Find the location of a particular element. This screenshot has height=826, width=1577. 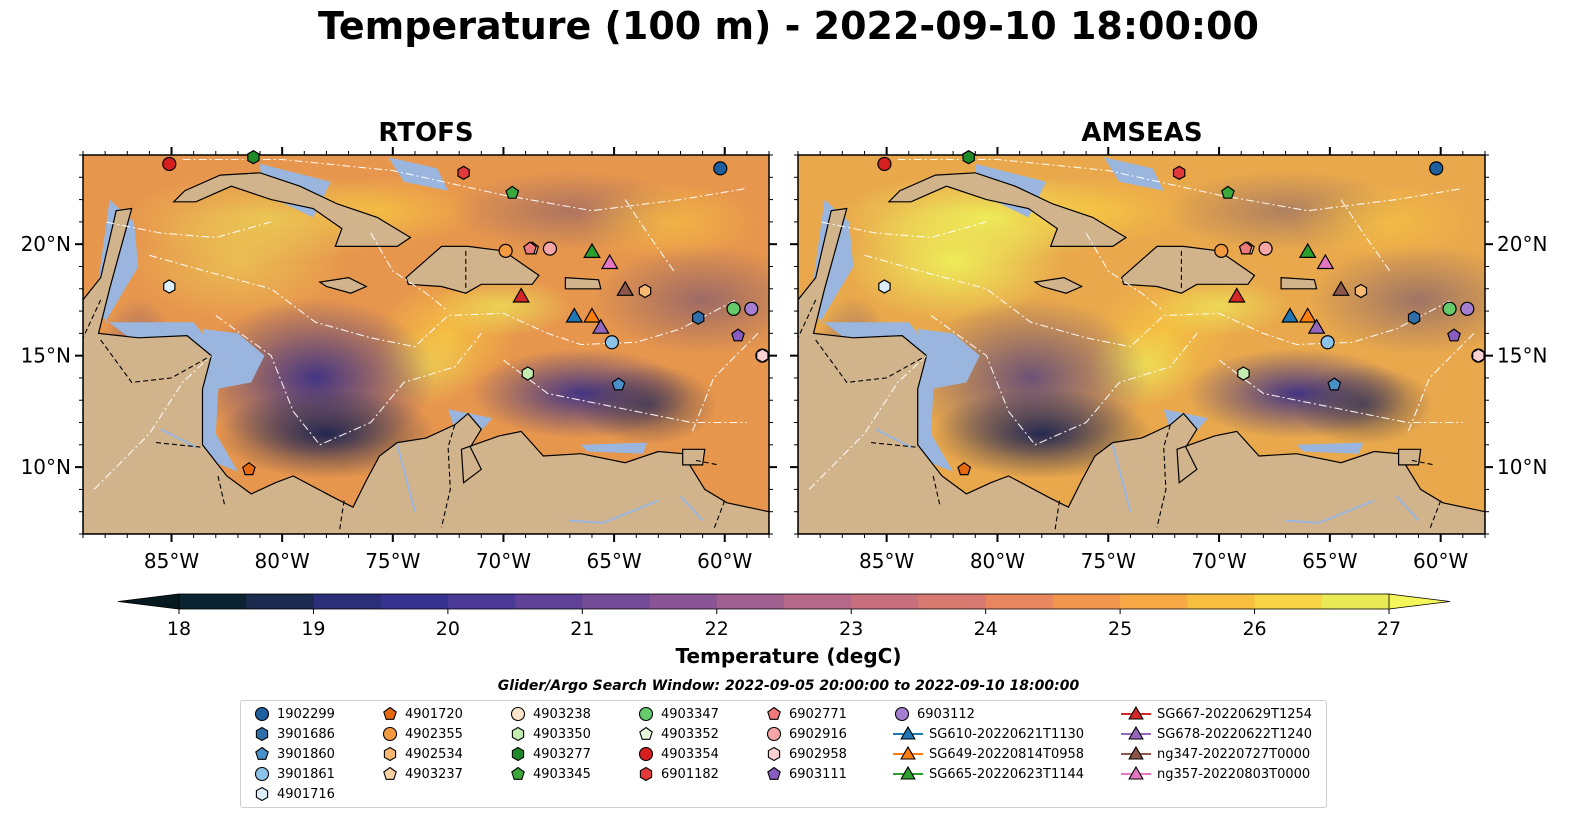

legend-label: ng357-20220803T0000 is located at coordinates (1234, 774).